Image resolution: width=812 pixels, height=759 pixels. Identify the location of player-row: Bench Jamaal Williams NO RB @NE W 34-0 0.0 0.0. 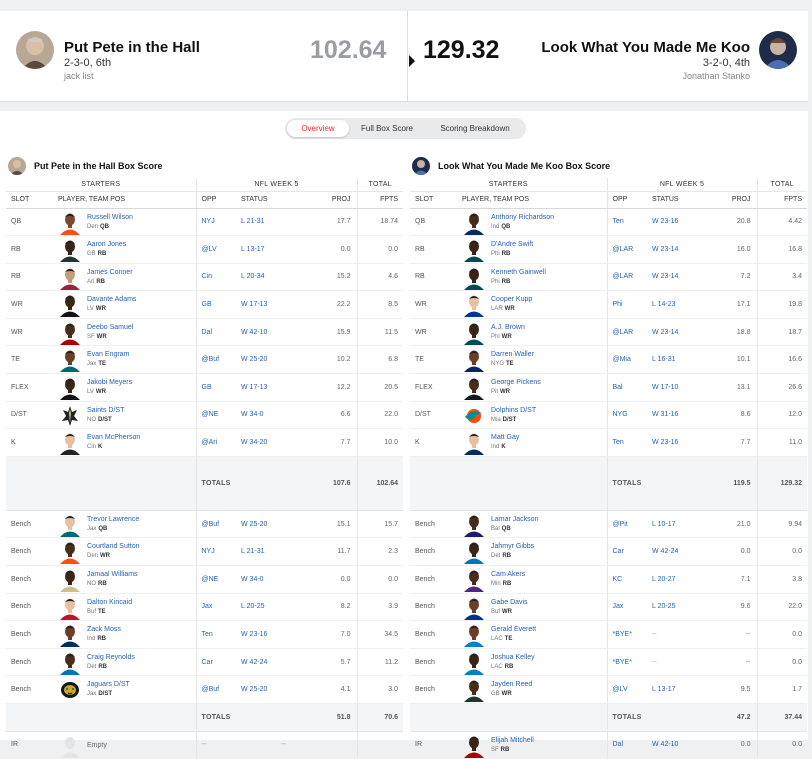
(204, 579).